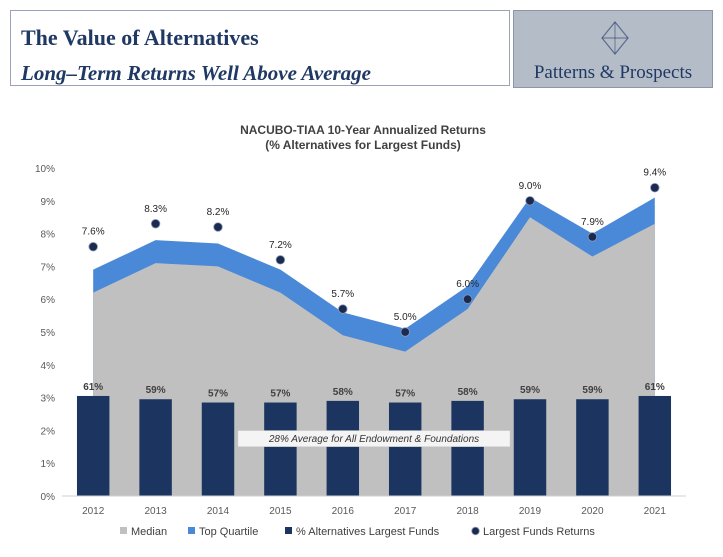 Image resolution: width=723 pixels, height=557 pixels. Describe the element at coordinates (48, 235) in the screenshot. I see `y-tick-label: 8%` at that location.